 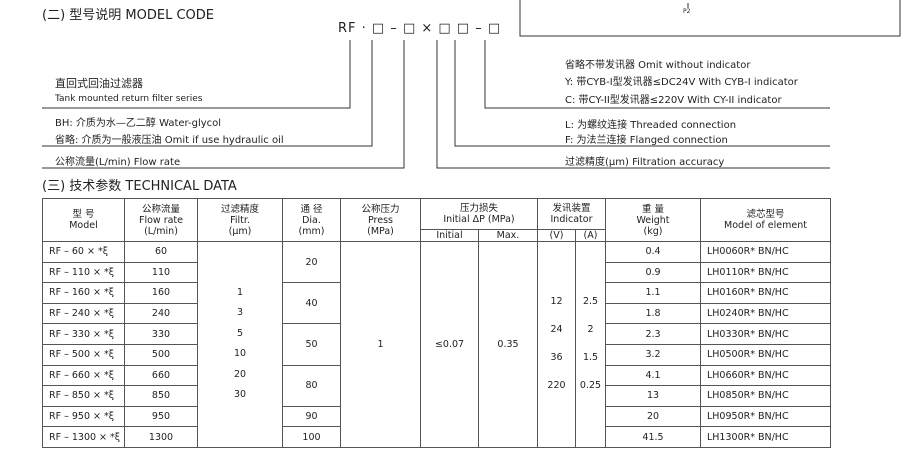 What do you see at coordinates (765, 293) in the screenshot?
I see `element-cell: LH0160R* BN/HC` at bounding box center [765, 293].